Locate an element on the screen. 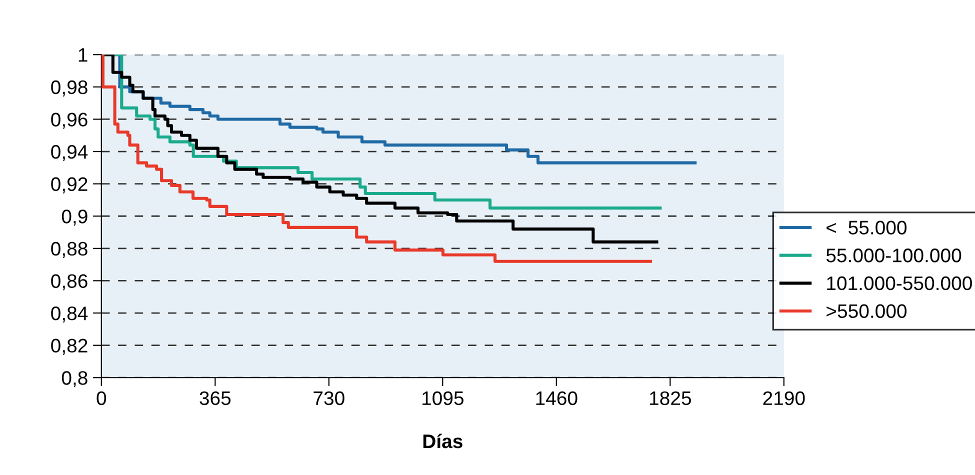 This screenshot has width=975, height=475. x-tick-label: 1460 is located at coordinates (557, 398).